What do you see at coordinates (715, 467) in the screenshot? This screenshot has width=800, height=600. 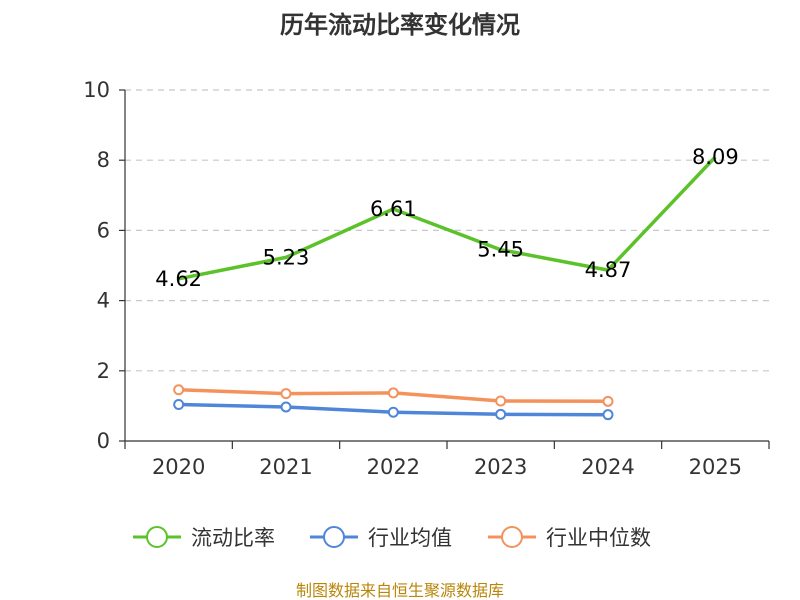 I see `x-tick-label: 2025` at bounding box center [715, 467].